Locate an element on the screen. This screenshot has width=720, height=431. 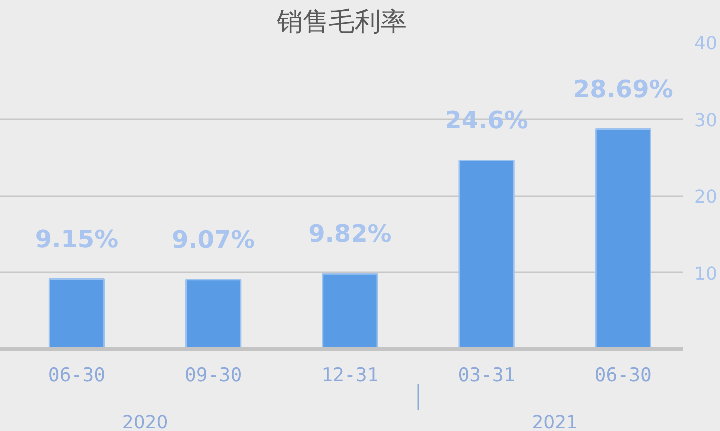
x-tick-label: 09-30 is located at coordinates (213, 375).